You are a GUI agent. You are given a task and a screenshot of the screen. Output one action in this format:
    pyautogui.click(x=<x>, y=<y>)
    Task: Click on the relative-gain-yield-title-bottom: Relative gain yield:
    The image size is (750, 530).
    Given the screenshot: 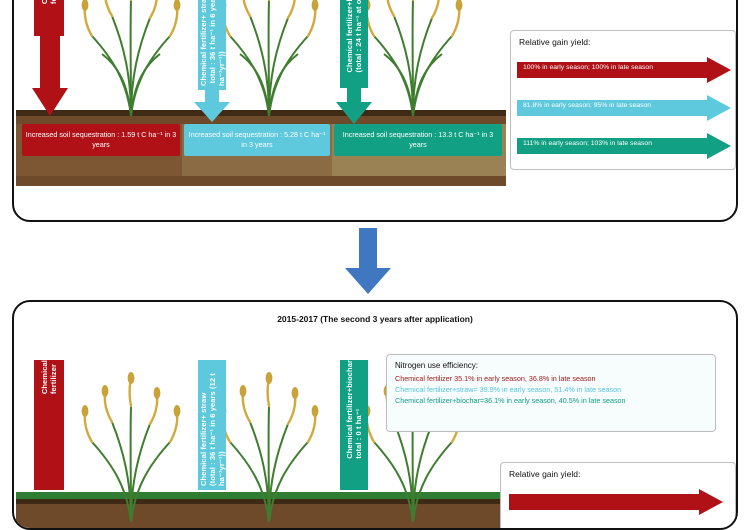 What is the action you would take?
    pyautogui.click(x=545, y=474)
    